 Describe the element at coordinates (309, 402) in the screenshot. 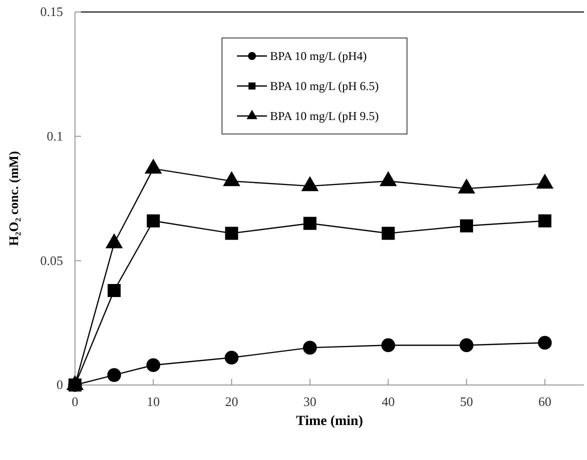

I see `x-tick-label: 30` at that location.